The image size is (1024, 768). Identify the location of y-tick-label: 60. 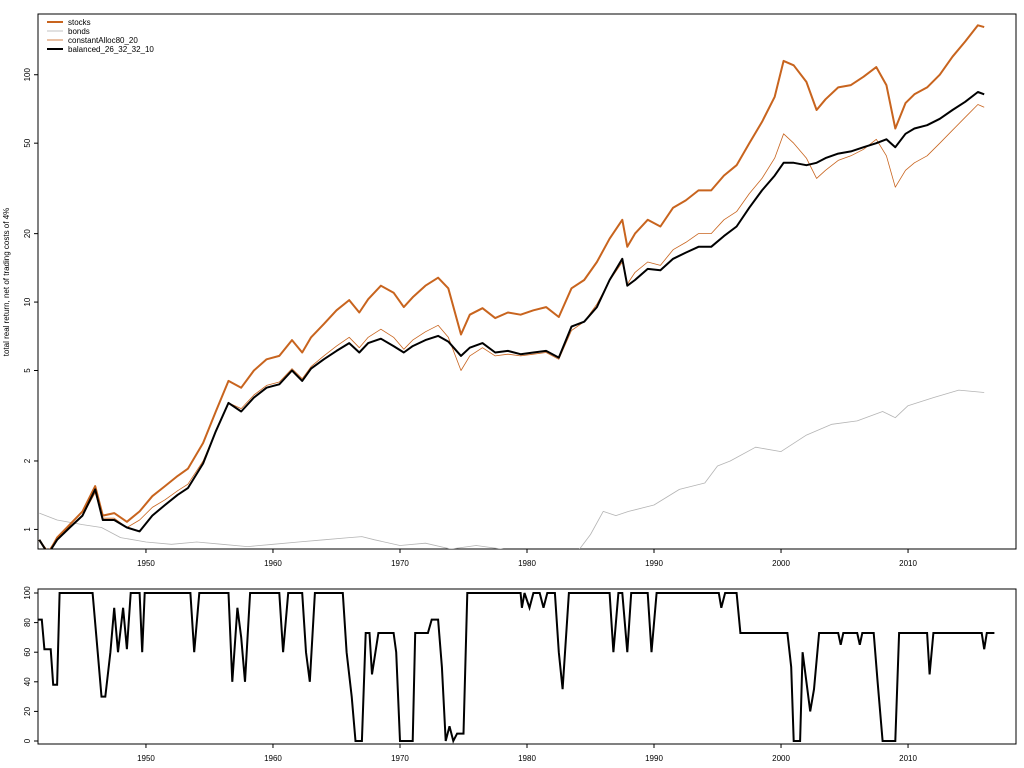
(27, 651).